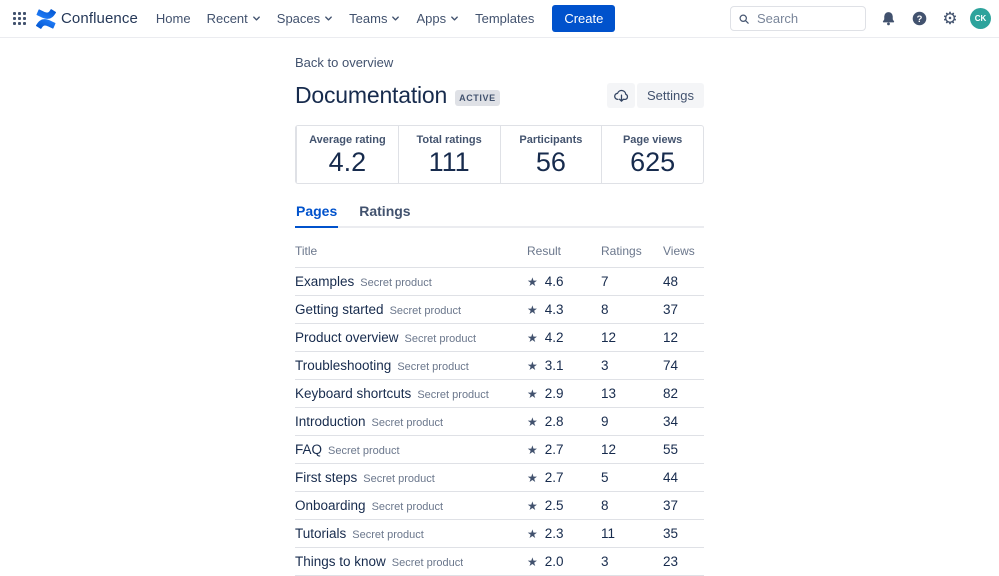 This screenshot has height=576, width=999. What do you see at coordinates (554, 365) in the screenshot?
I see `result-value: 3.1` at bounding box center [554, 365].